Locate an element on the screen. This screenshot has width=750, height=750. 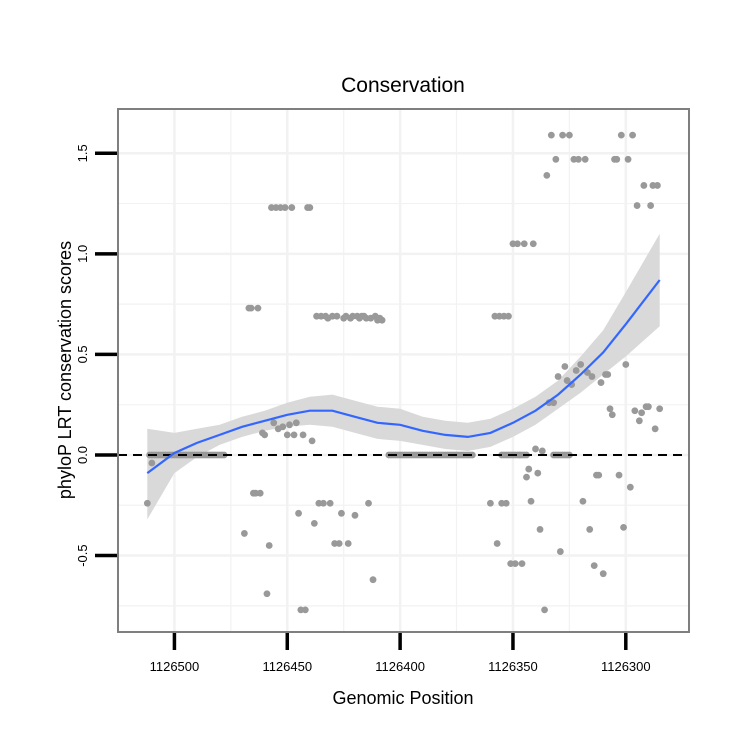
y-axis: -0.5 0.0 0.5 1.0 1.5 is located at coordinates (96, 355).